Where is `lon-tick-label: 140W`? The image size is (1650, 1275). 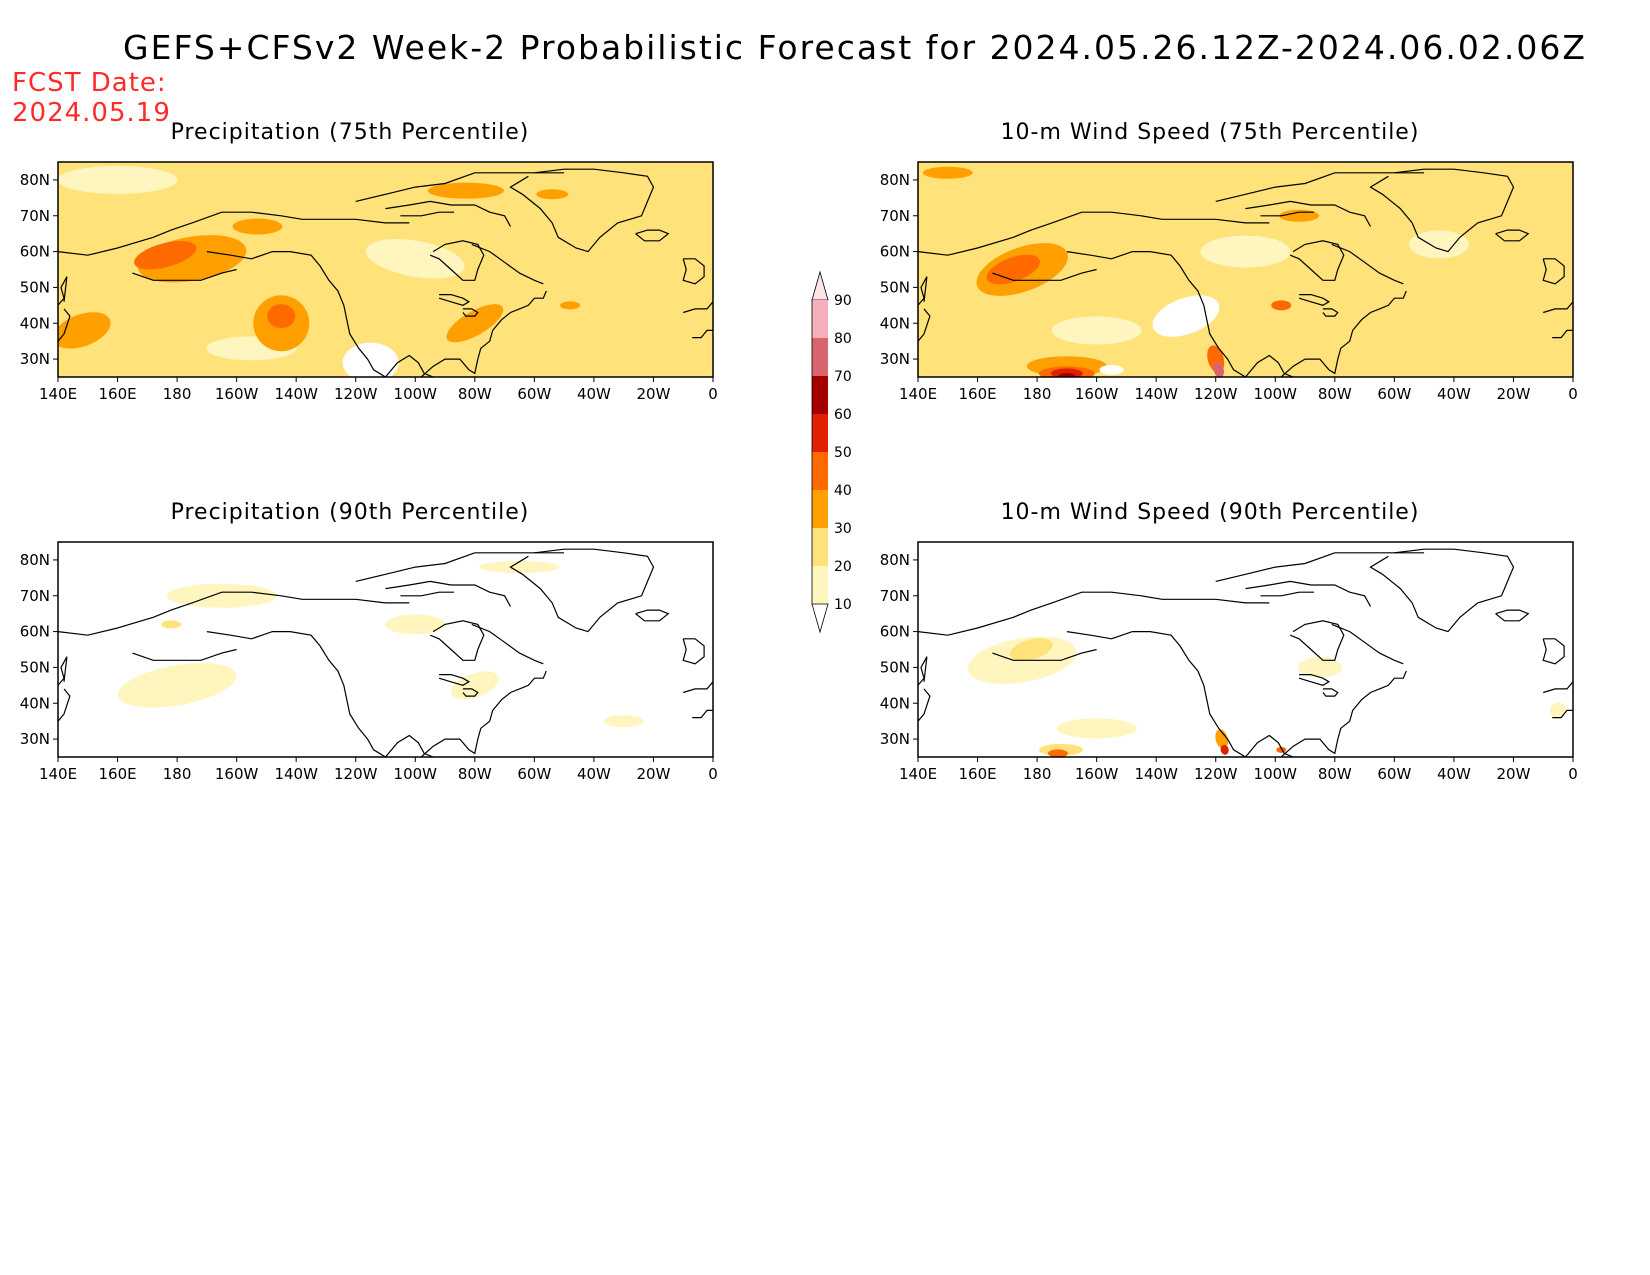
lon-tick-label: 140W is located at coordinates (1156, 394).